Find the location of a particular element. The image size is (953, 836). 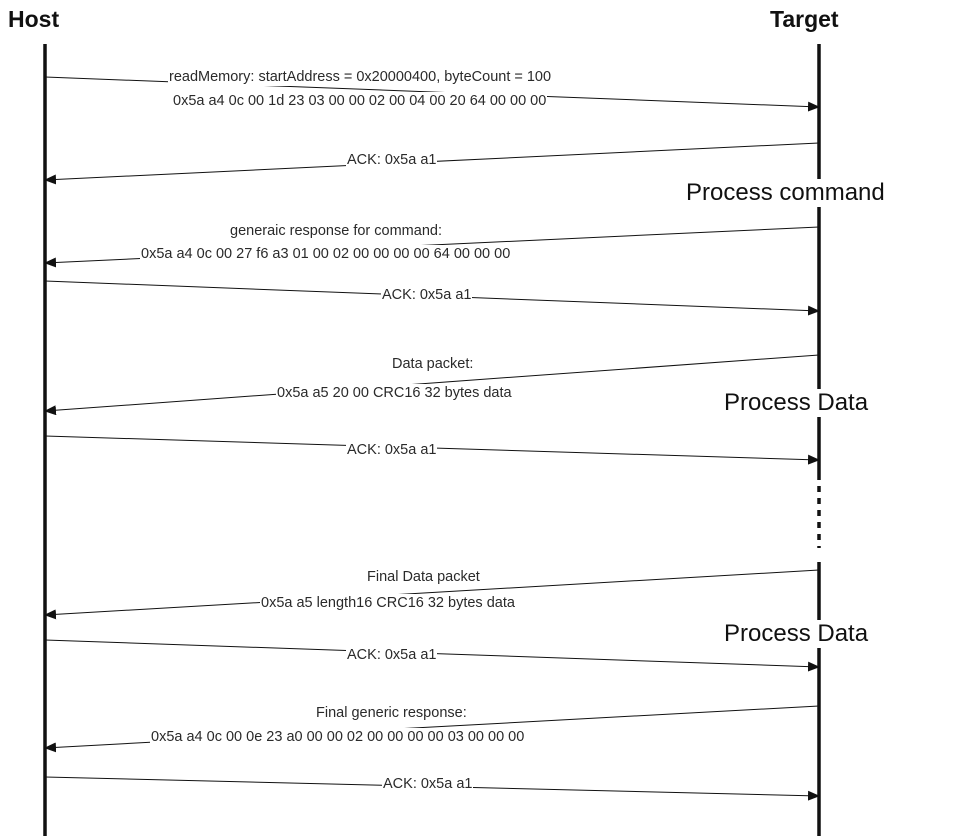

message-4-label: ACK: 0x5a a1 is located at coordinates (427, 295).